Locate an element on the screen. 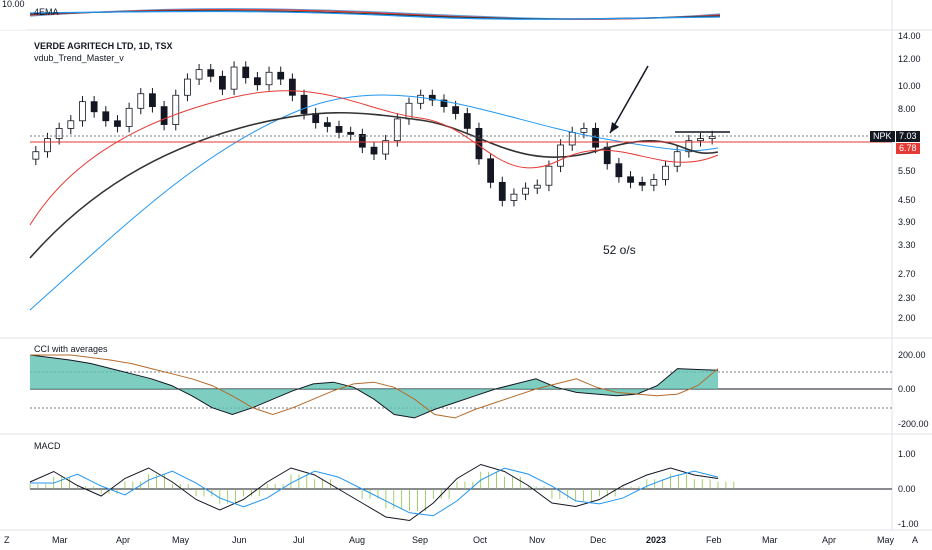  level-price-tag: 6.78 is located at coordinates (908, 148).